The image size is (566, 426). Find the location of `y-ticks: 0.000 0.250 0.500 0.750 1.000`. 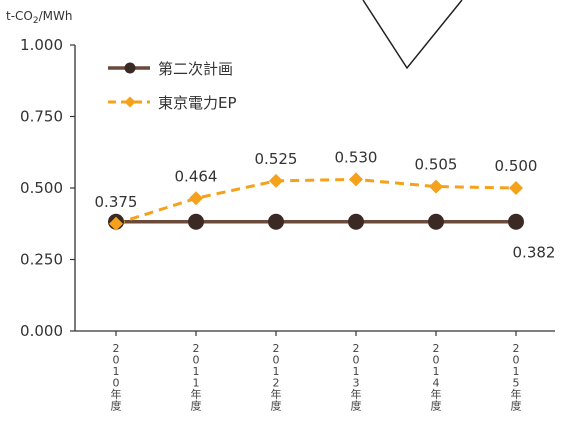

y-ticks: 0.000 0.250 0.500 0.750 1.000 is located at coordinates (47, 188).